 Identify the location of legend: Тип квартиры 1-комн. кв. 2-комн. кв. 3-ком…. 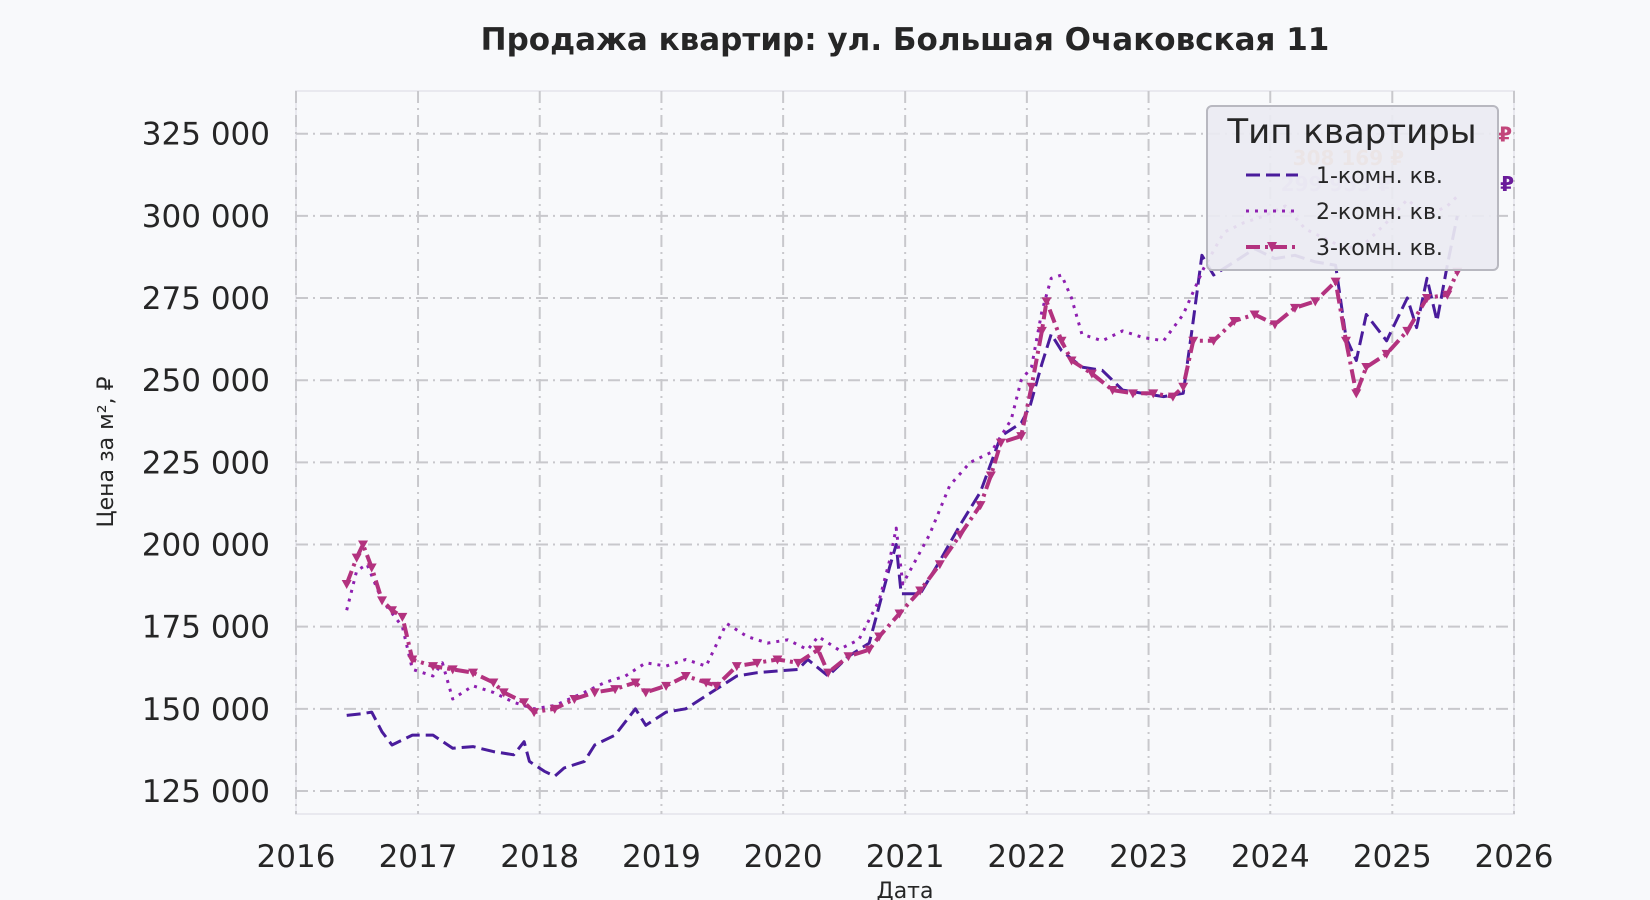
(1352, 188).